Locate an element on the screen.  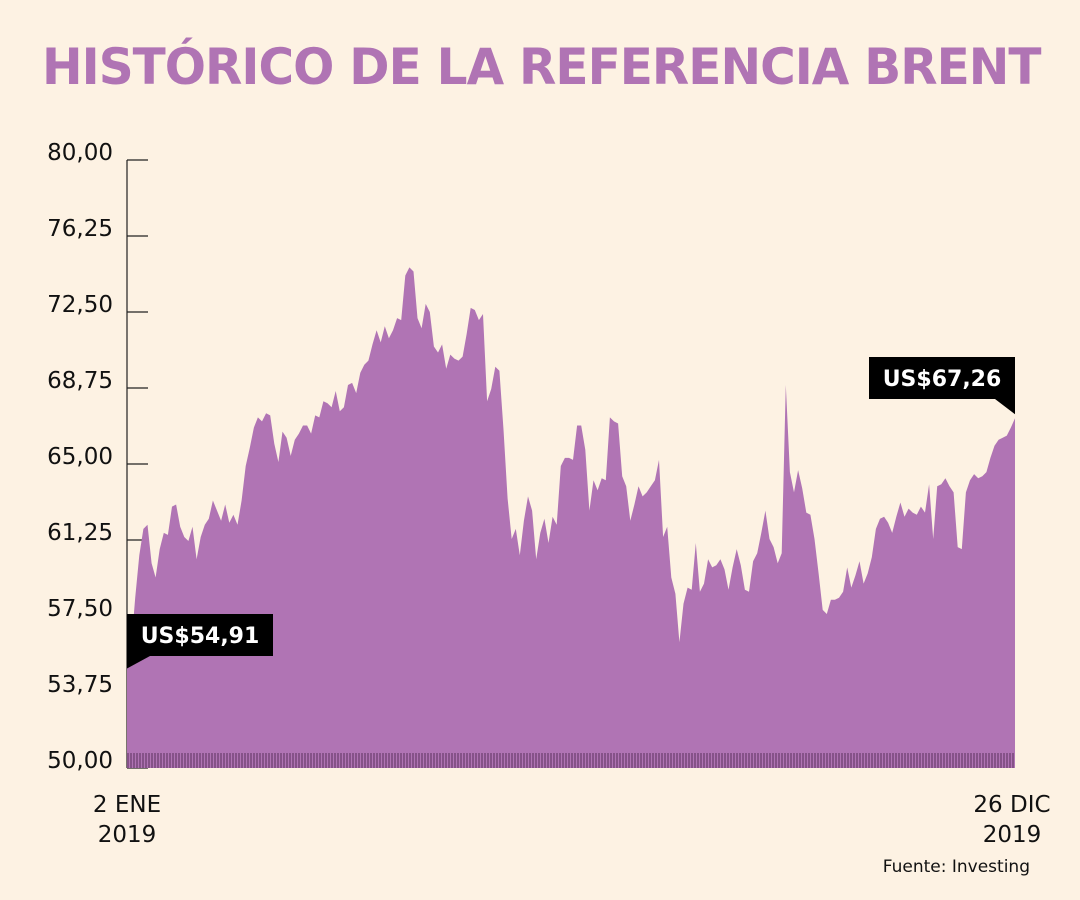
start-callout-box is located at coordinates (200, 635).